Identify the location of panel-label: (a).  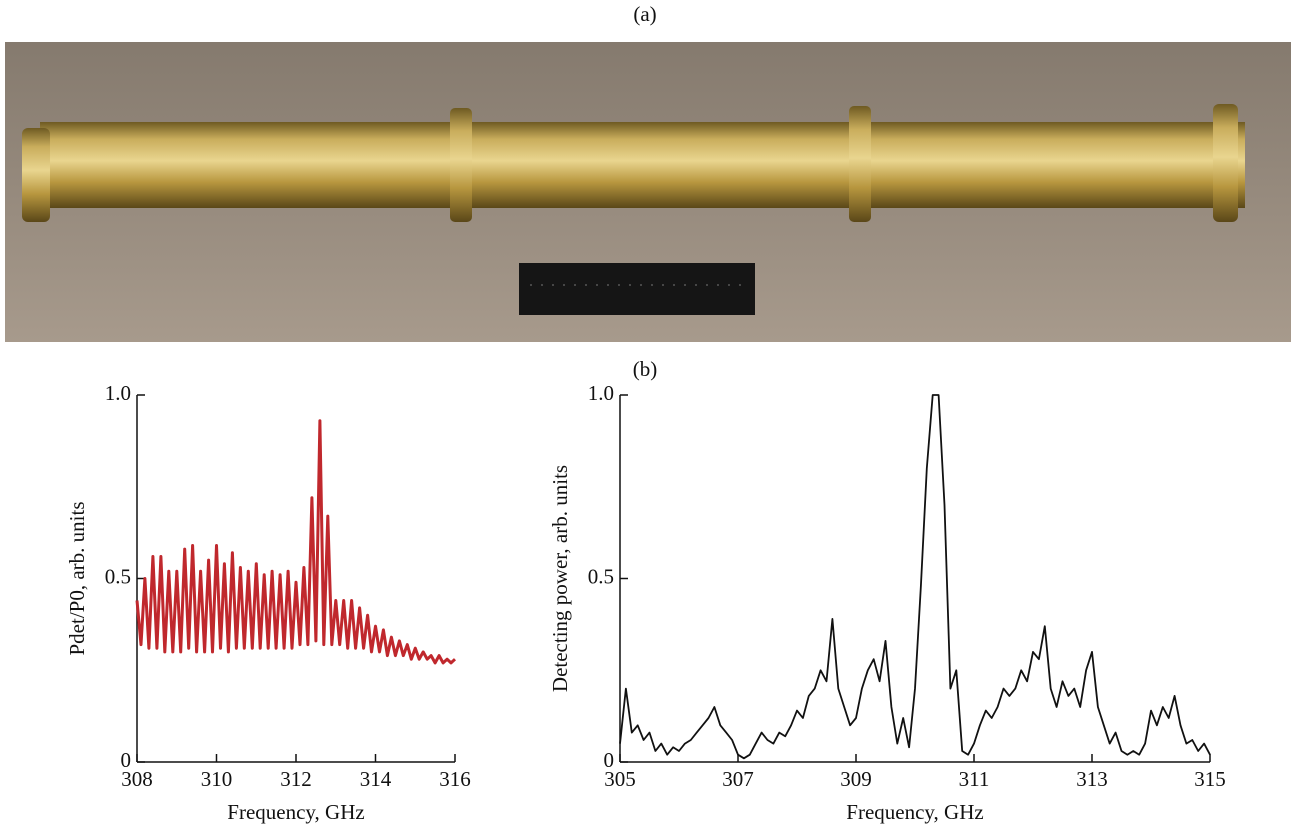
(644, 14).